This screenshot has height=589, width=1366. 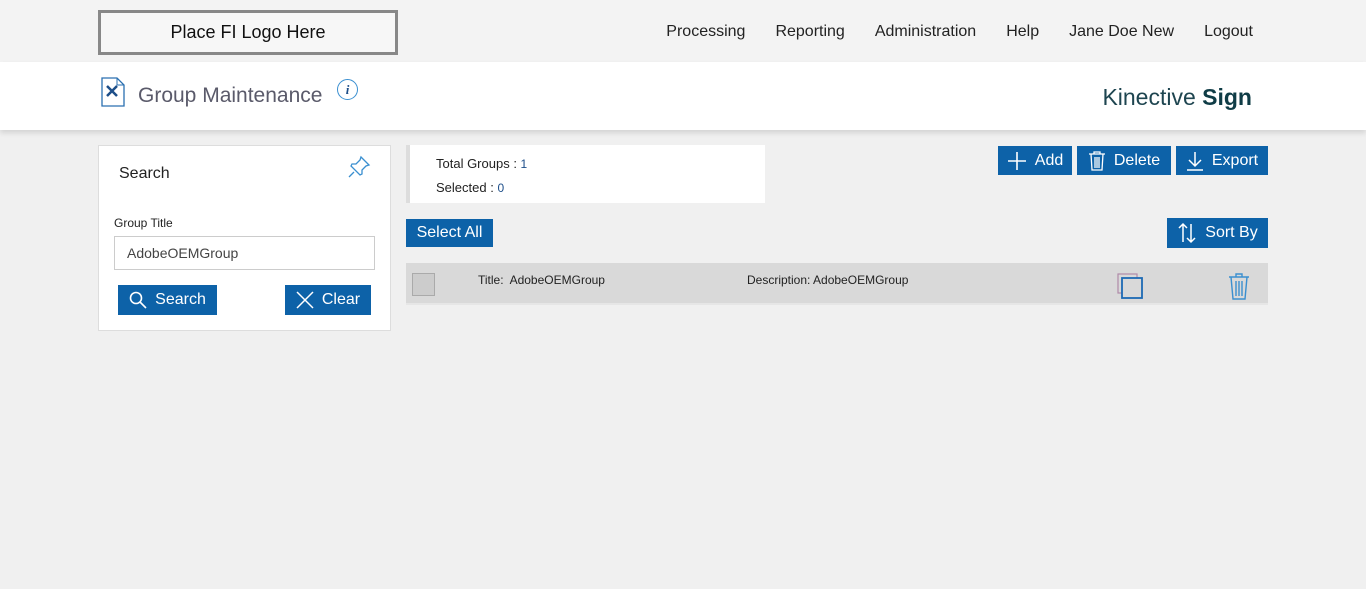 What do you see at coordinates (925, 31) in the screenshot?
I see `nav-administration: Administration` at bounding box center [925, 31].